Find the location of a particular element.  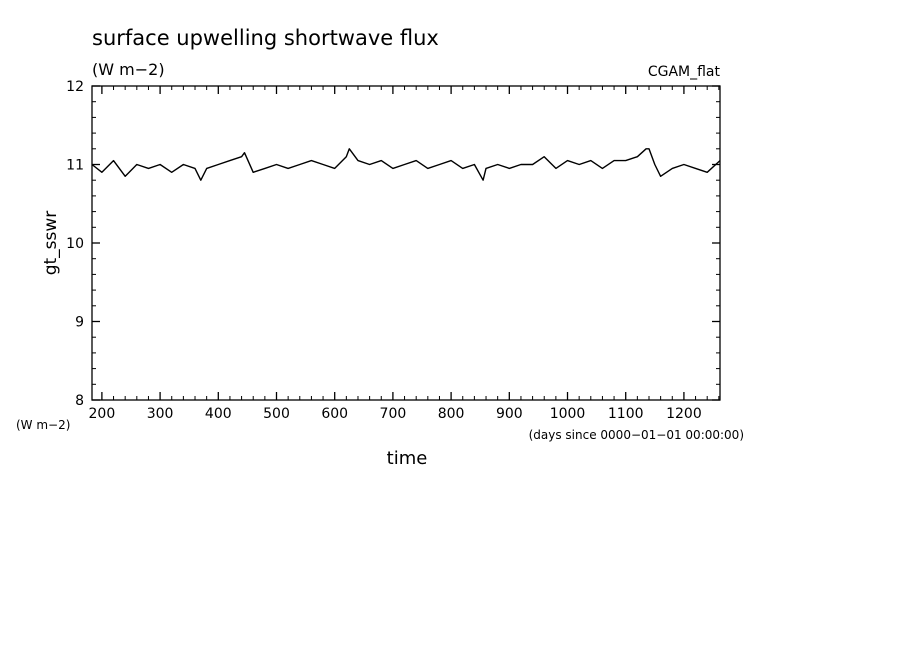

y-axis-label: gt_sswr is located at coordinates (51, 243).